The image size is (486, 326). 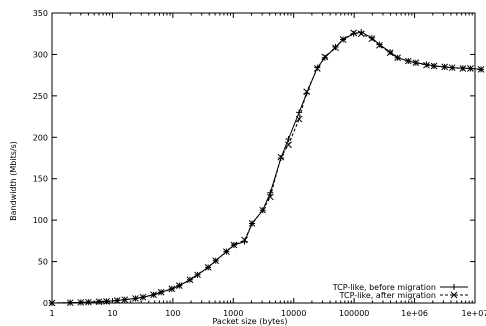 What do you see at coordinates (474, 313) in the screenshot?
I see `x-tick-label: 1e+07` at bounding box center [474, 313].